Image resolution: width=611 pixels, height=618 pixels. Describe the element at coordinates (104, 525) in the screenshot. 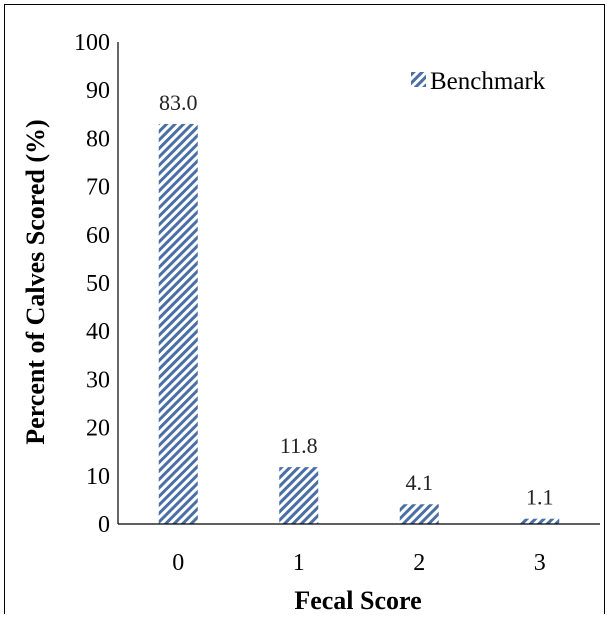

I see `y-tick-label: 0` at that location.